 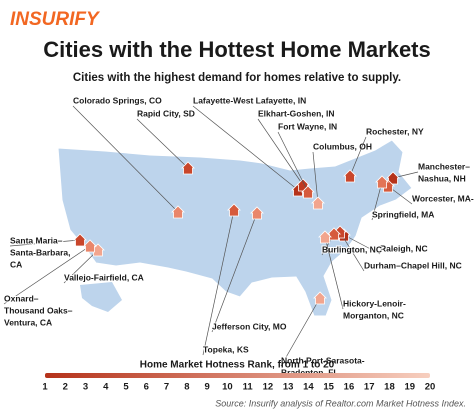 I want to click on legend-title: Home Market Hotness Rank, from 1 to 20, so click(x=237, y=365).